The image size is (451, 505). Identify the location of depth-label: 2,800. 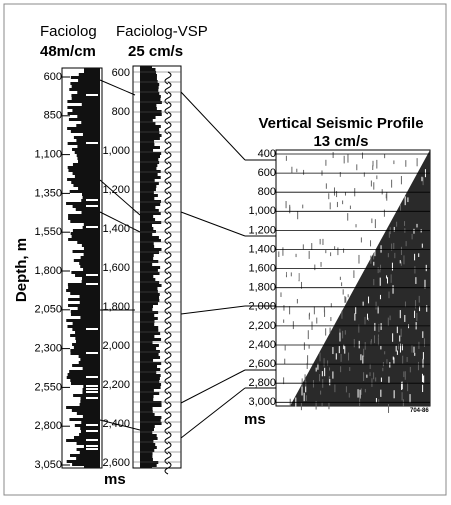
(48, 426).